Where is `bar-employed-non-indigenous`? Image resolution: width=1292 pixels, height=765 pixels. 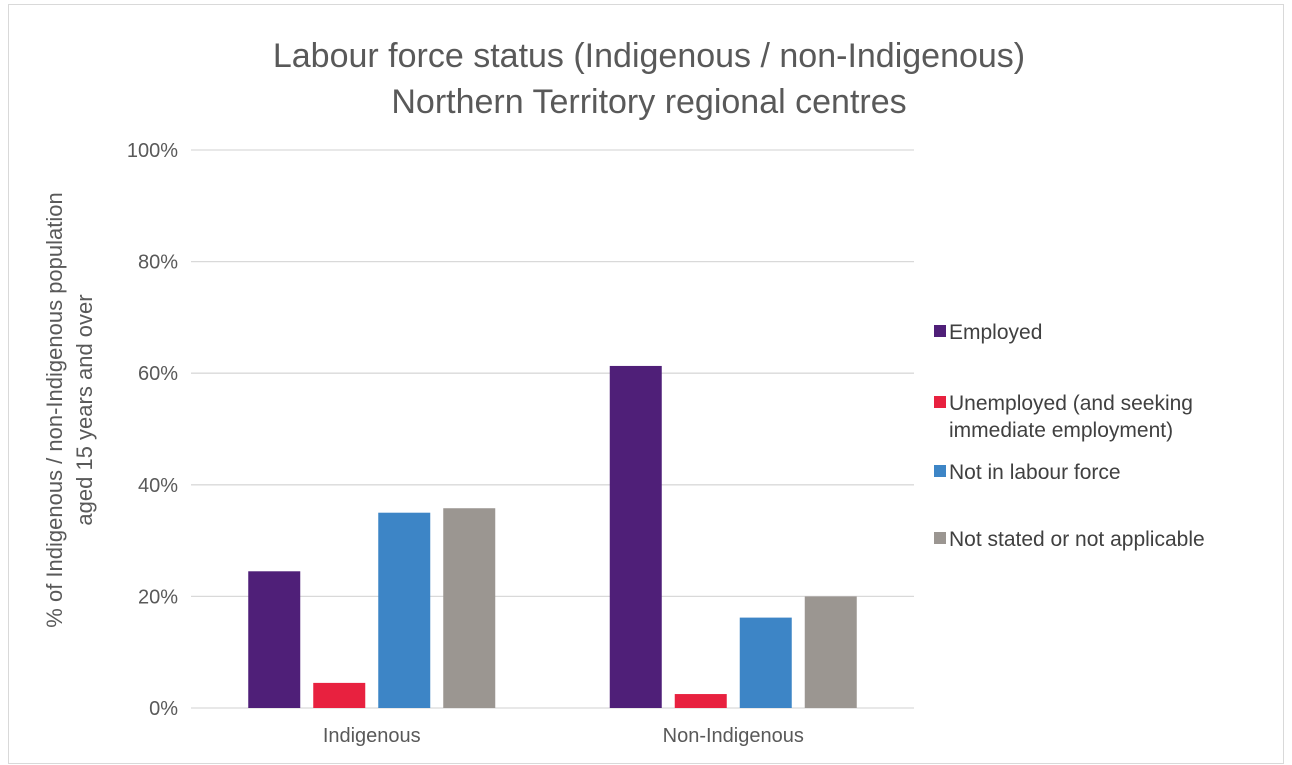
bar-employed-non-indigenous is located at coordinates (635, 536).